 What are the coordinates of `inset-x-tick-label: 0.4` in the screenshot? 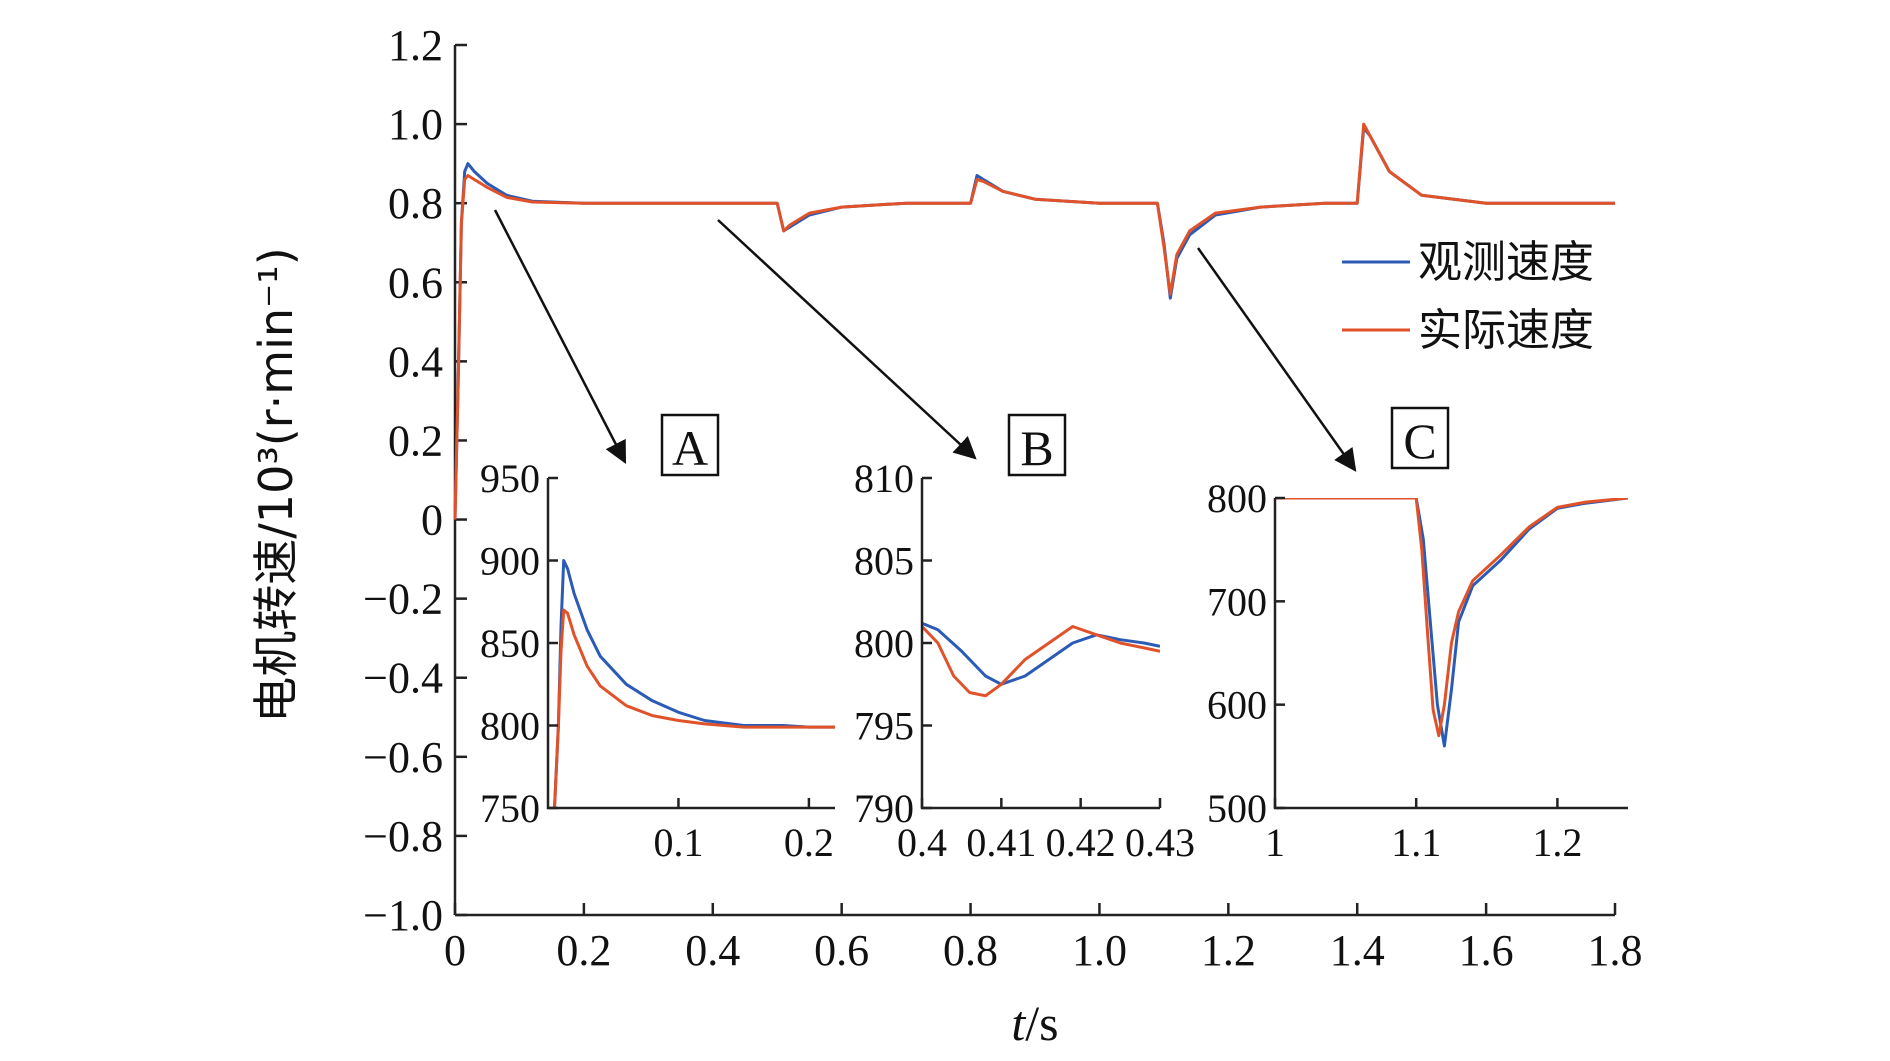 It's located at (922, 842).